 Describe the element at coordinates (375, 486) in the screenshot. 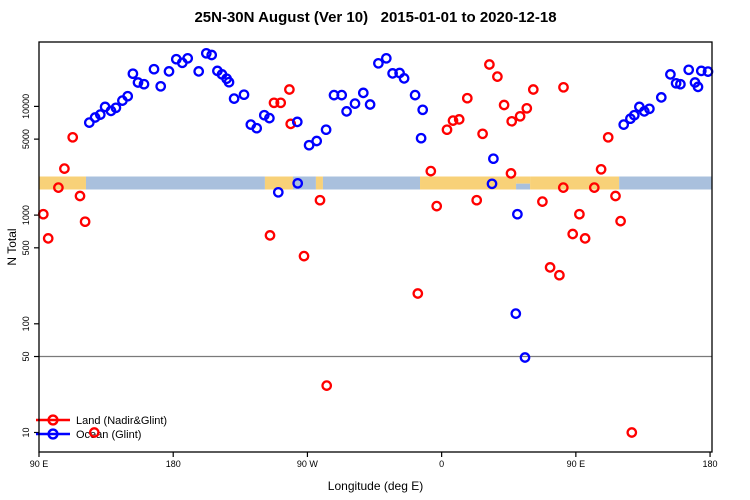

I see `x-axis-label: Longitude (deg E)` at that location.